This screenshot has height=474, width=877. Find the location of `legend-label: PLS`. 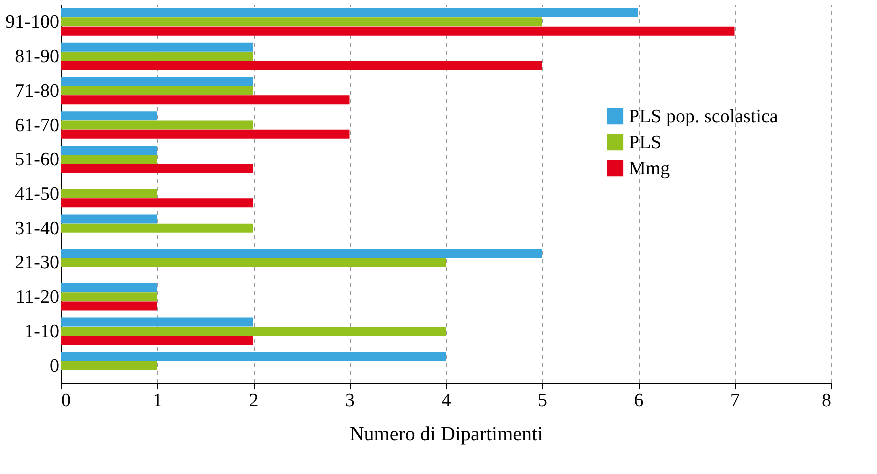

legend-label: PLS is located at coordinates (645, 143).